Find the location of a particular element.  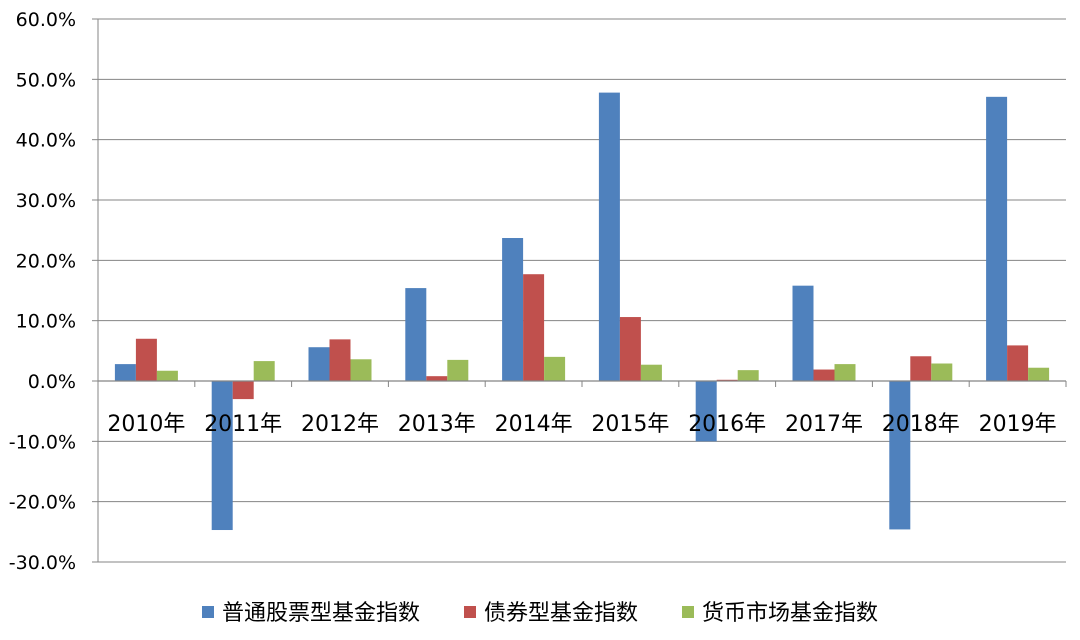

legend-label: 货币市场基金指数 is located at coordinates (790, 613).